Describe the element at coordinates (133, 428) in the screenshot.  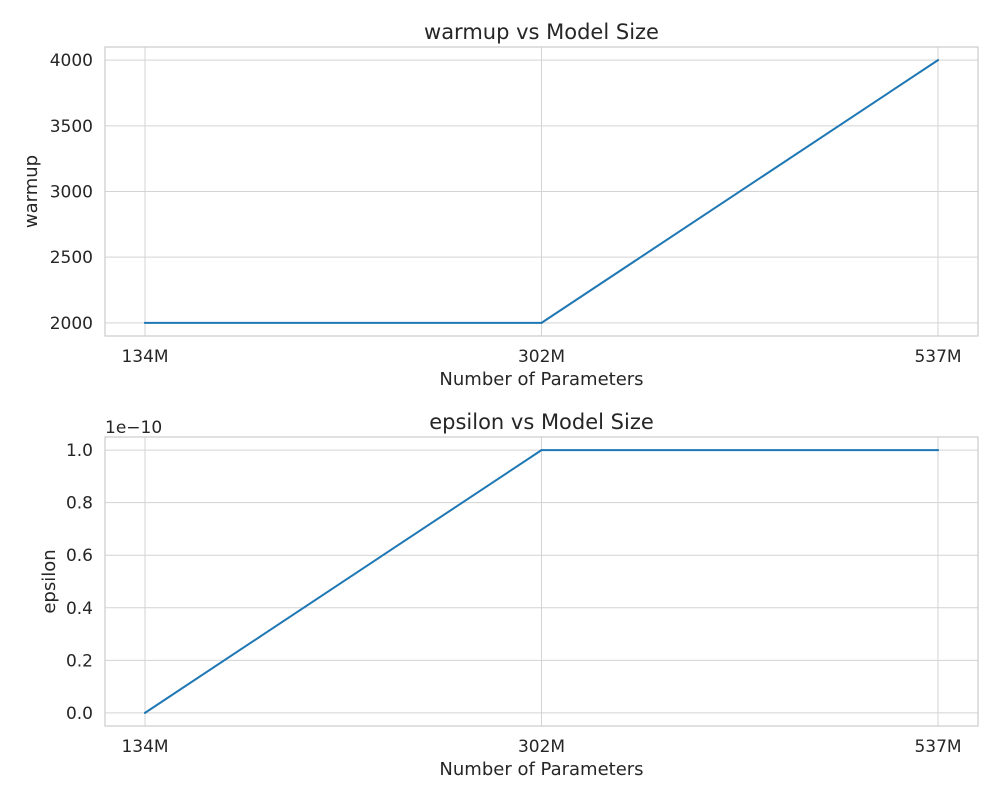
I see `epsilon-offset-text: 1e−10` at that location.